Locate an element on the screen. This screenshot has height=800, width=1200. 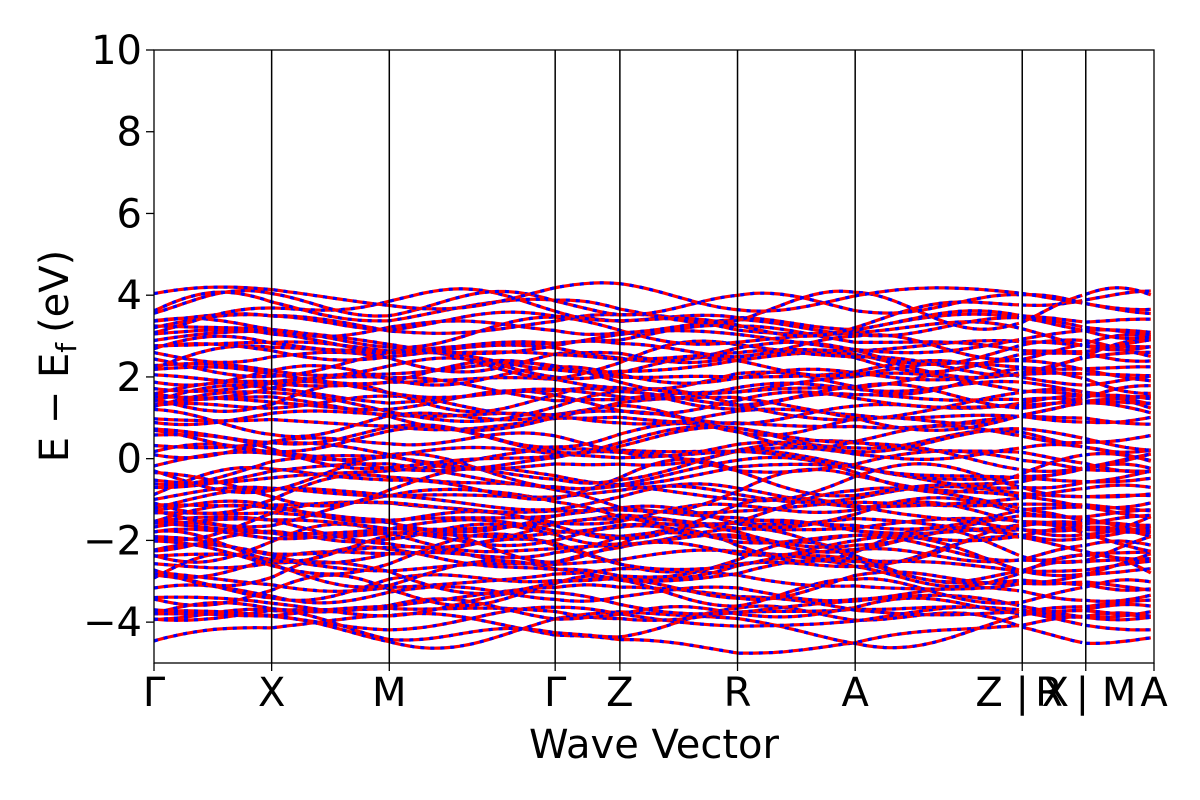
y-tick-label: 0 is located at coordinates (129, 460).